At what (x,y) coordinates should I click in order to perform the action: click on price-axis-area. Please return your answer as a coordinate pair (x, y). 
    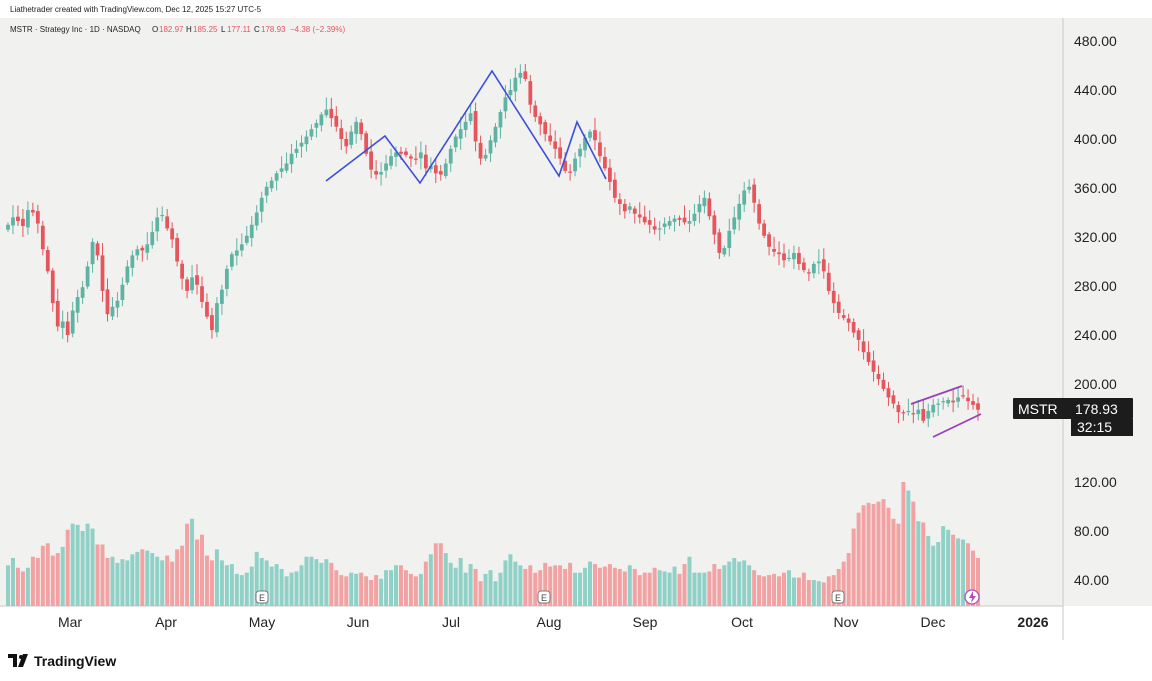
    Looking at the image, I should click on (1107, 312).